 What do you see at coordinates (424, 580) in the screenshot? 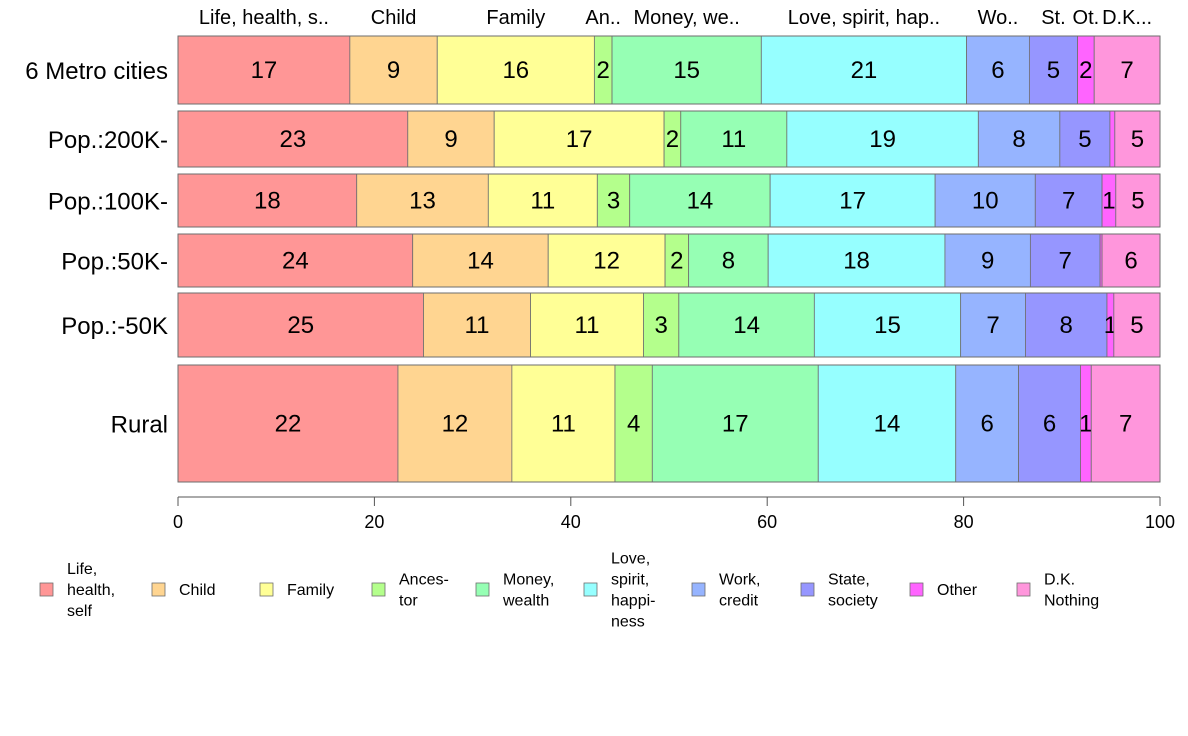
I see `legend-label: Ances-` at bounding box center [424, 580].